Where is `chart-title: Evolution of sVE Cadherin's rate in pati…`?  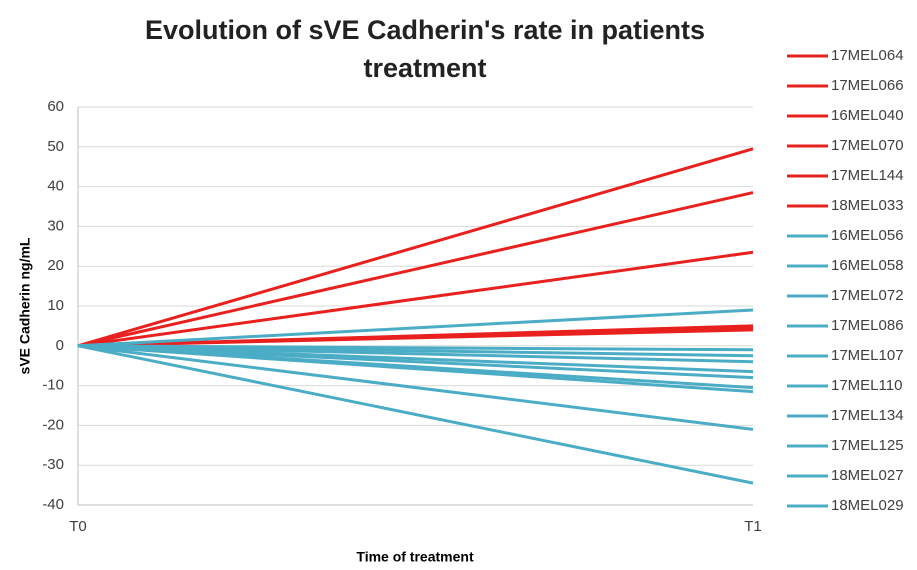 chart-title: Evolution of sVE Cadherin's rate in pati… is located at coordinates (425, 30).